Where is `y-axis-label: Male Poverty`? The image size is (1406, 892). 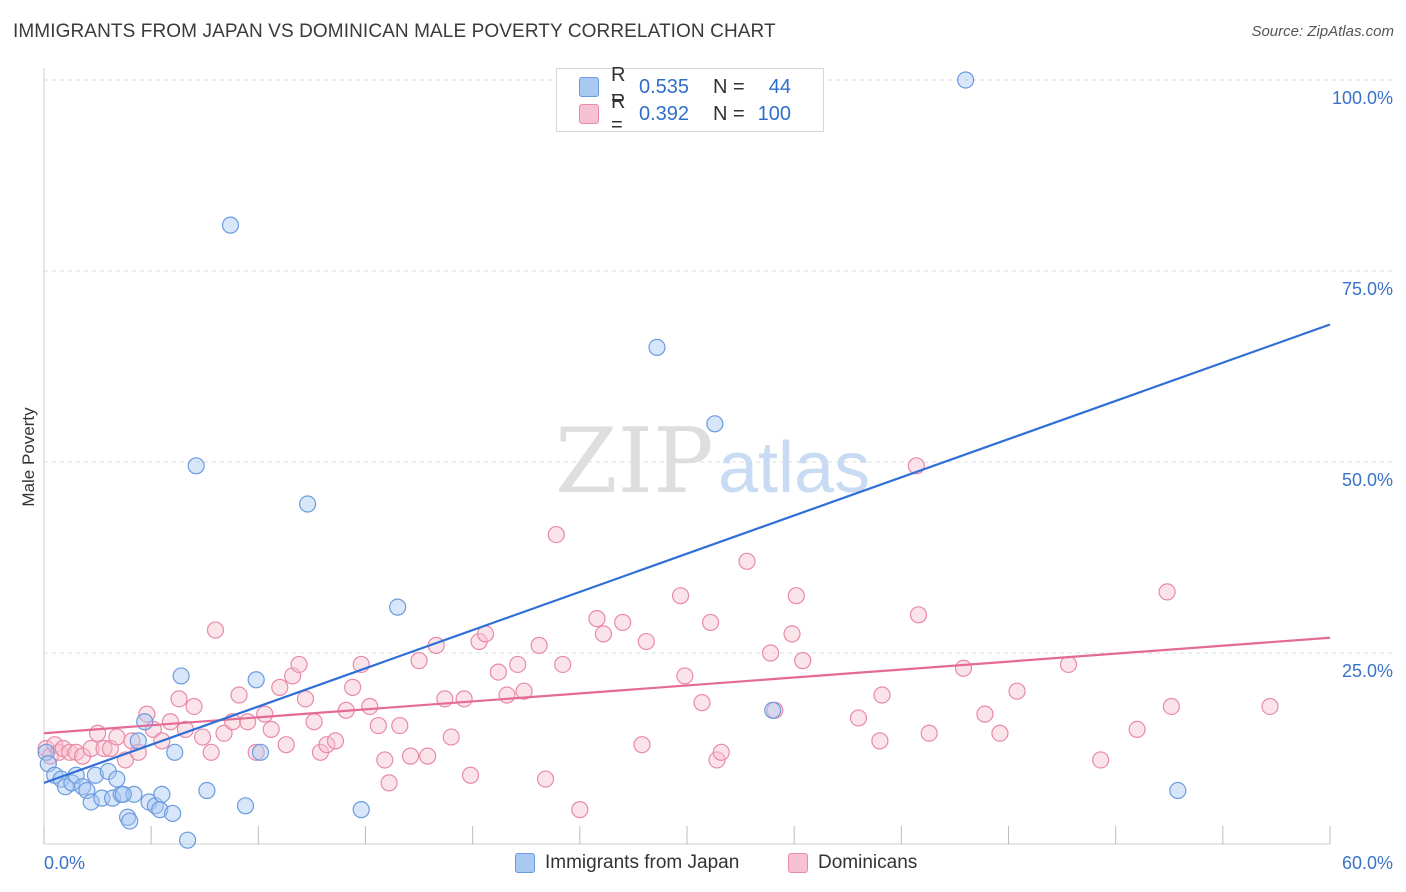
y-axis-label: Male Poverty is located at coordinates (28, 457).